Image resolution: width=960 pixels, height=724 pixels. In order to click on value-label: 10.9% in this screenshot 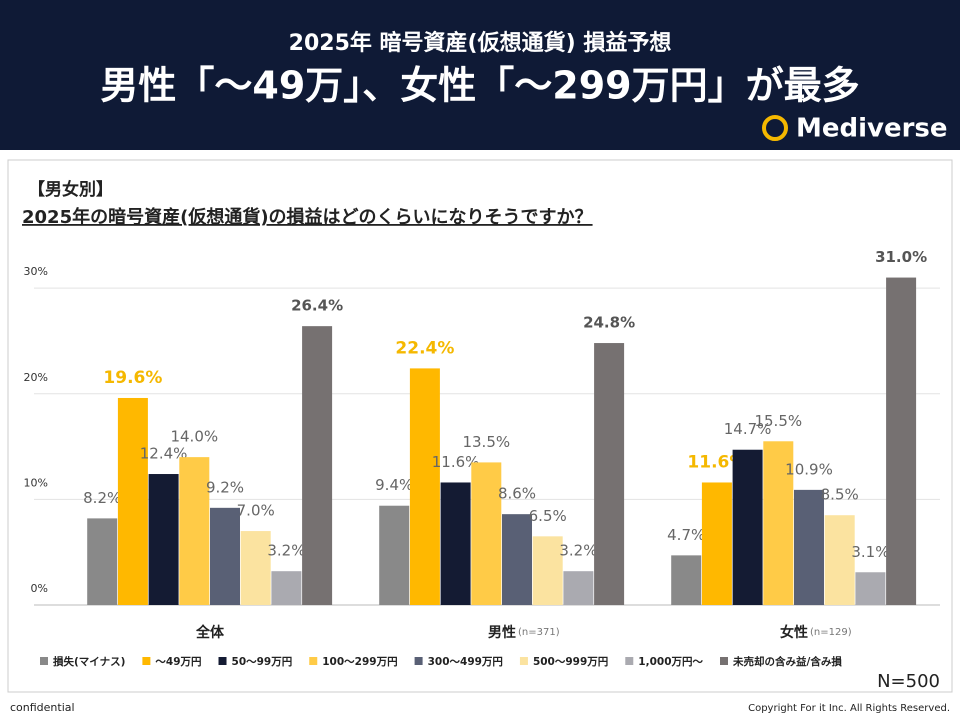, I will do `click(809, 469)`.